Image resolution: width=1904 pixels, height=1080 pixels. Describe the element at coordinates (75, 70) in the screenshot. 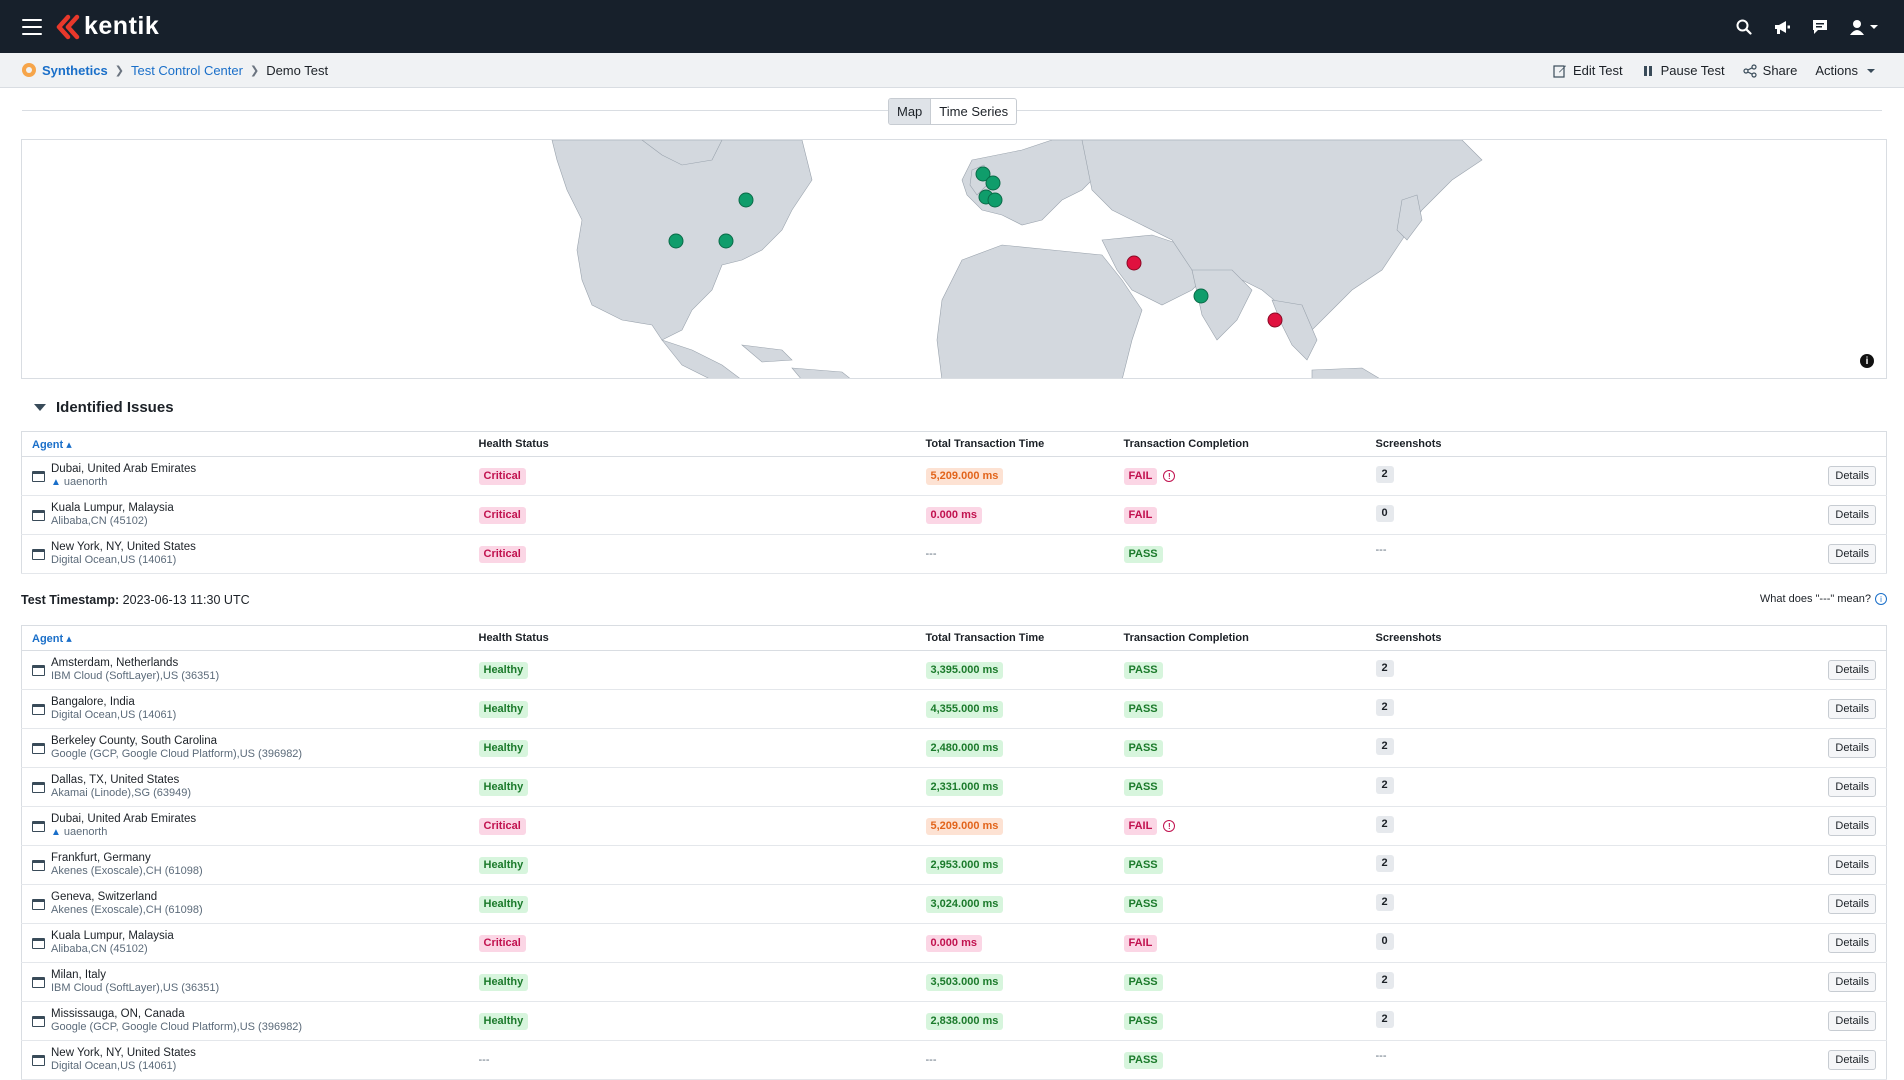

I see `breadcrumb-synthetics: Synthetics` at that location.